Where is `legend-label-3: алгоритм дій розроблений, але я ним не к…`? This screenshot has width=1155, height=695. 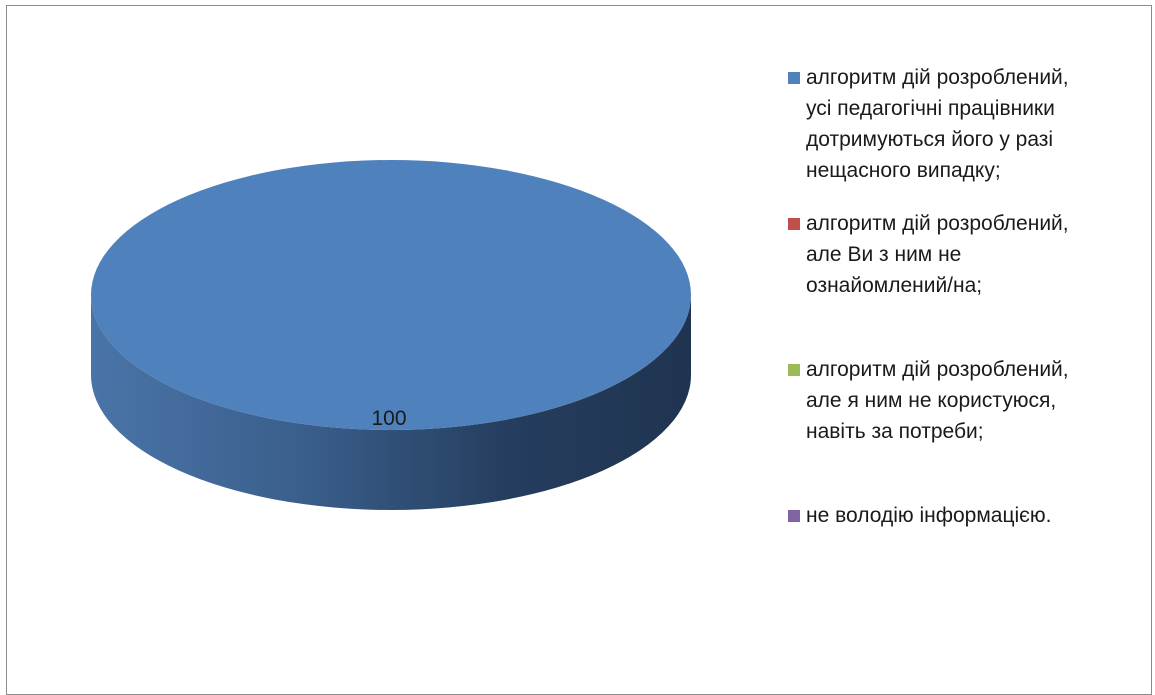
legend-label-3: алгоритм дій розроблений, але я ним не к… is located at coordinates (937, 400).